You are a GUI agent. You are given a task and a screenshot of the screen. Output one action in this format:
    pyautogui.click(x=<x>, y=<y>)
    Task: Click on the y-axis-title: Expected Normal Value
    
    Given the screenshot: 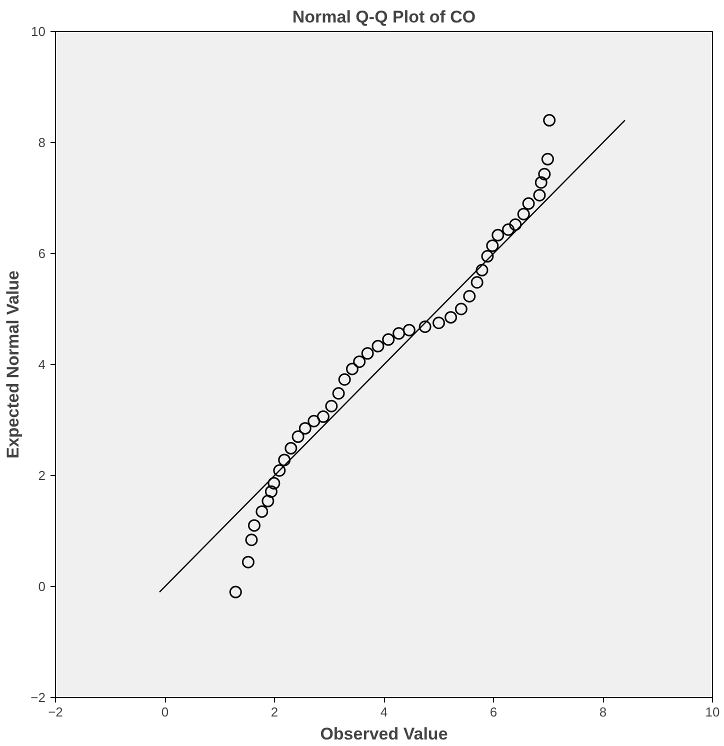 What is the action you would take?
    pyautogui.click(x=13, y=364)
    